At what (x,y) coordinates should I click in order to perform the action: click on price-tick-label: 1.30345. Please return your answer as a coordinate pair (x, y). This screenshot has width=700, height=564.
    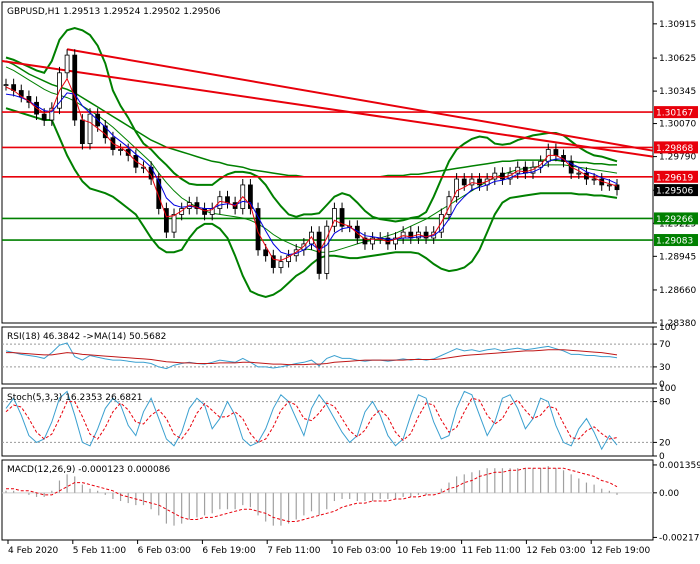
    Looking at the image, I should click on (677, 92).